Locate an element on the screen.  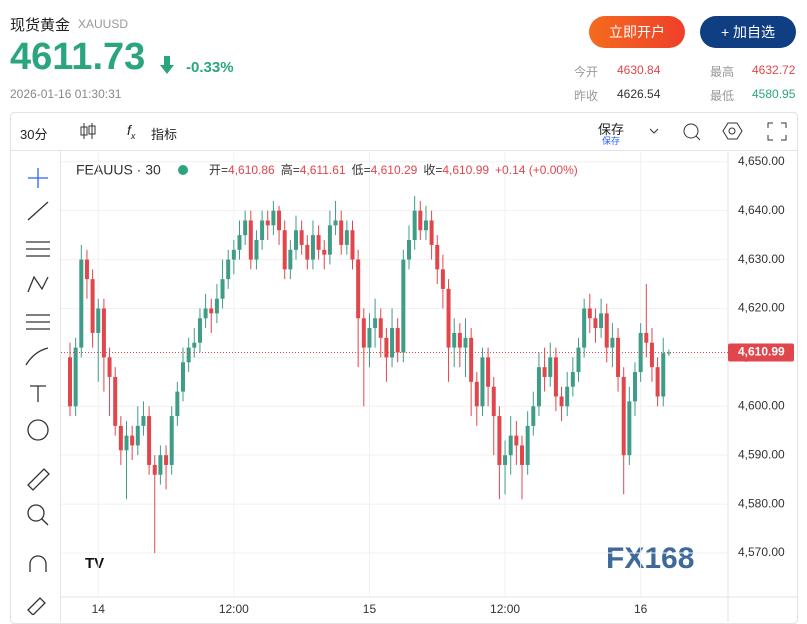
x-tick-label: 12:00 is located at coordinates (505, 609).